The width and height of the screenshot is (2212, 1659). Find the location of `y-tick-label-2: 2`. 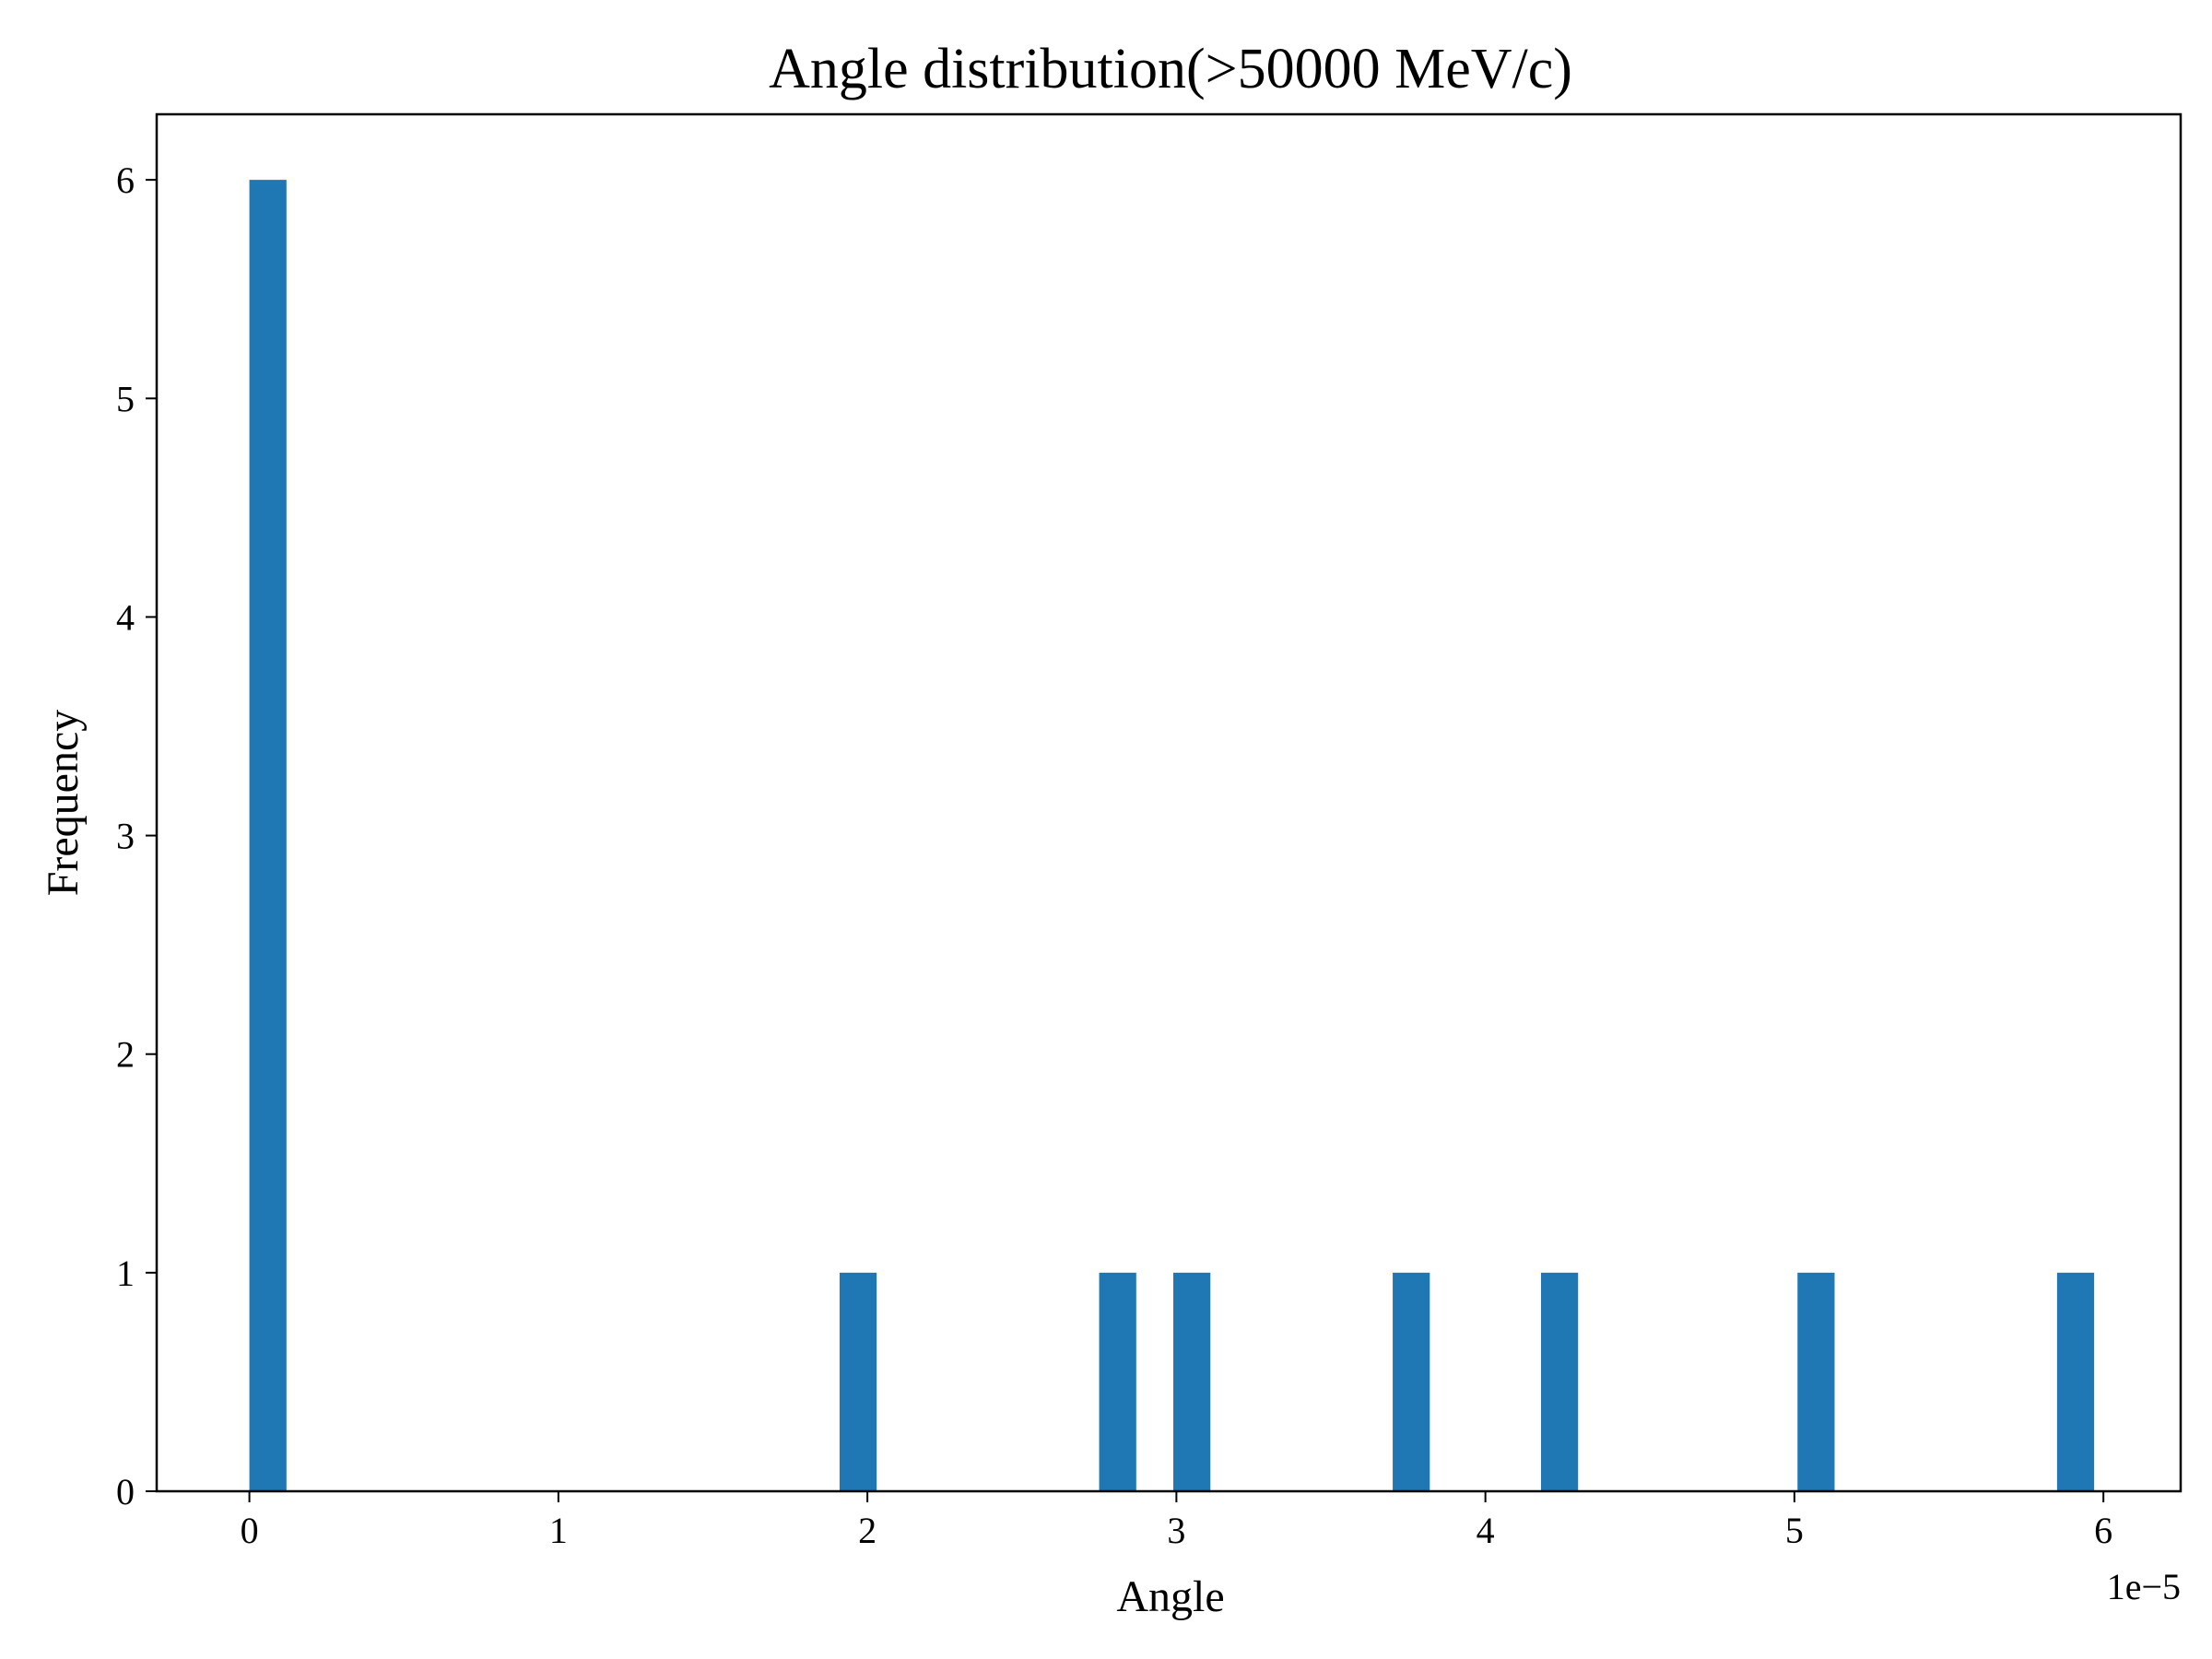

y-tick-label-2: 2 is located at coordinates (125, 1055).